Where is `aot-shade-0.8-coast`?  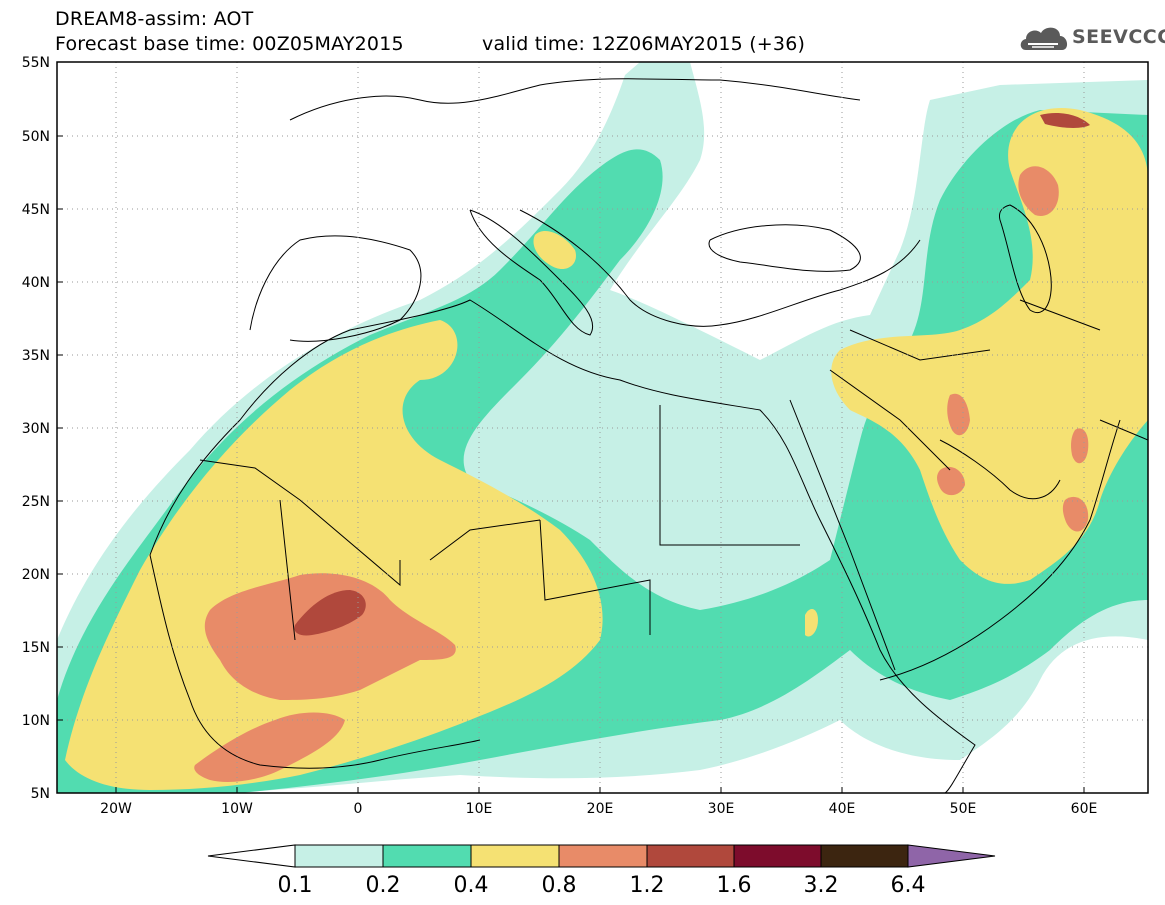 aot-shade-0.8-coast is located at coordinates (269, 747).